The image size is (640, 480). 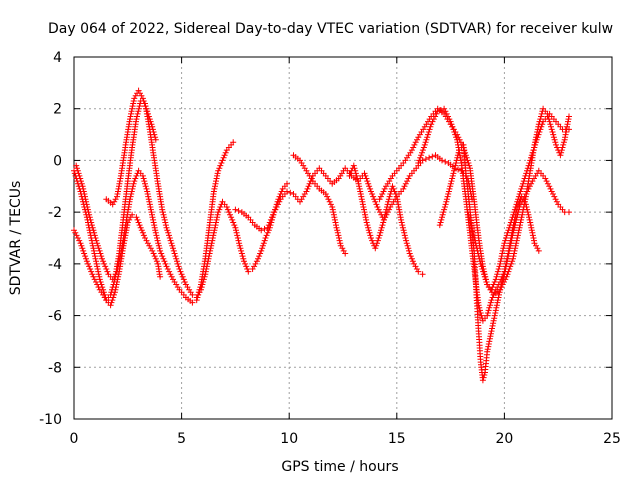 What do you see at coordinates (289, 439) in the screenshot?
I see `x-tick-label: 10` at bounding box center [289, 439].